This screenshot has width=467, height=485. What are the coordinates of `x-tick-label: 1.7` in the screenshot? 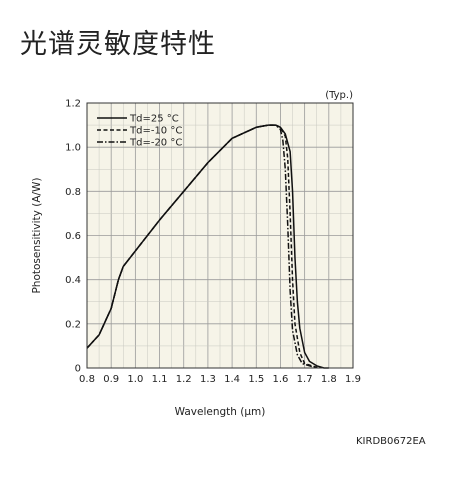 It's located at (305, 379).